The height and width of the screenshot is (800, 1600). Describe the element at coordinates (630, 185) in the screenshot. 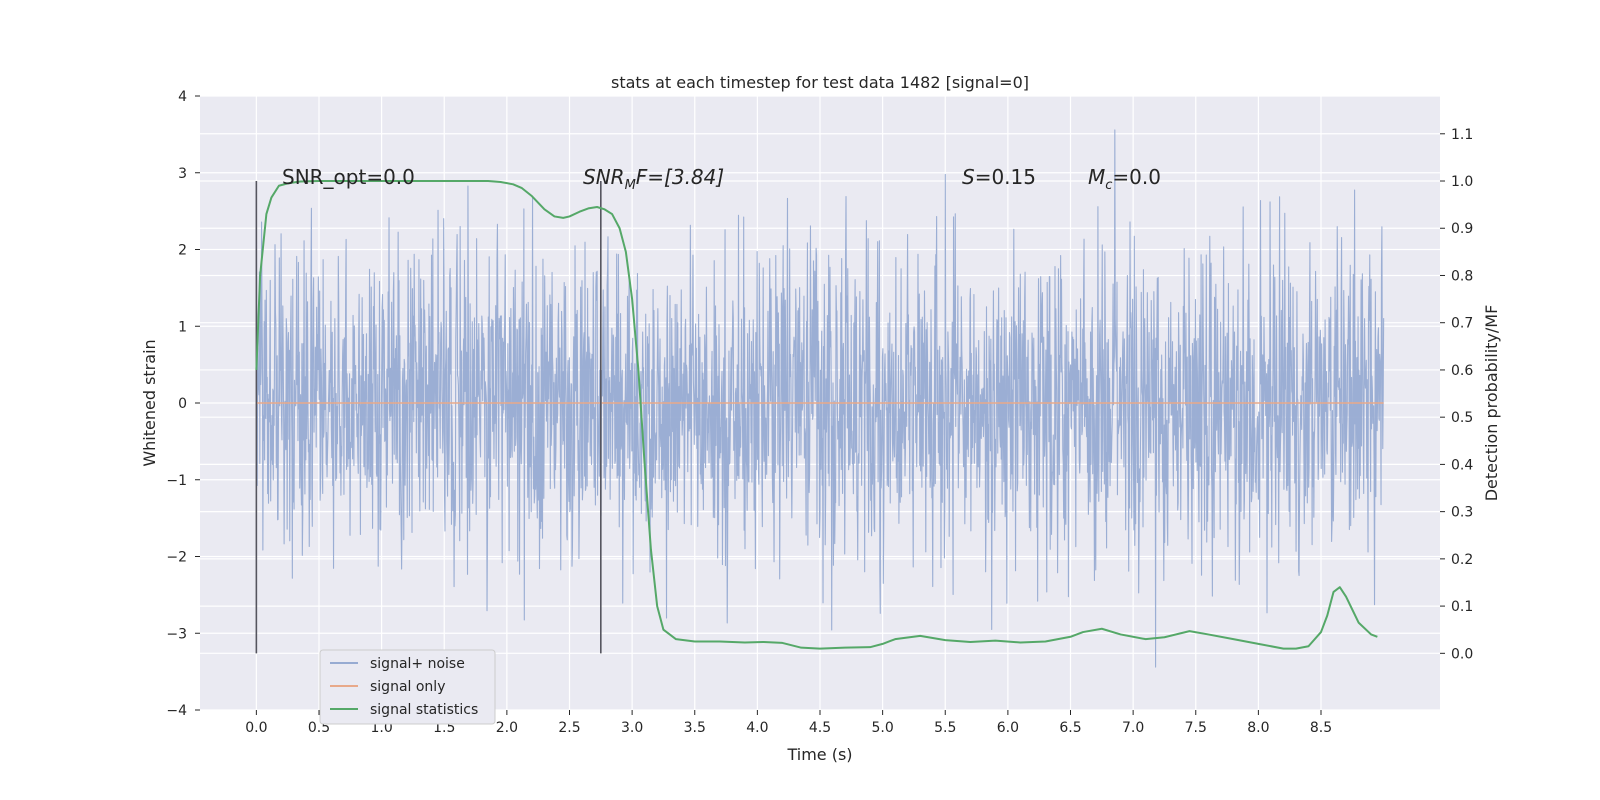

I see `annotation-snr-mf-sub: M` at that location.